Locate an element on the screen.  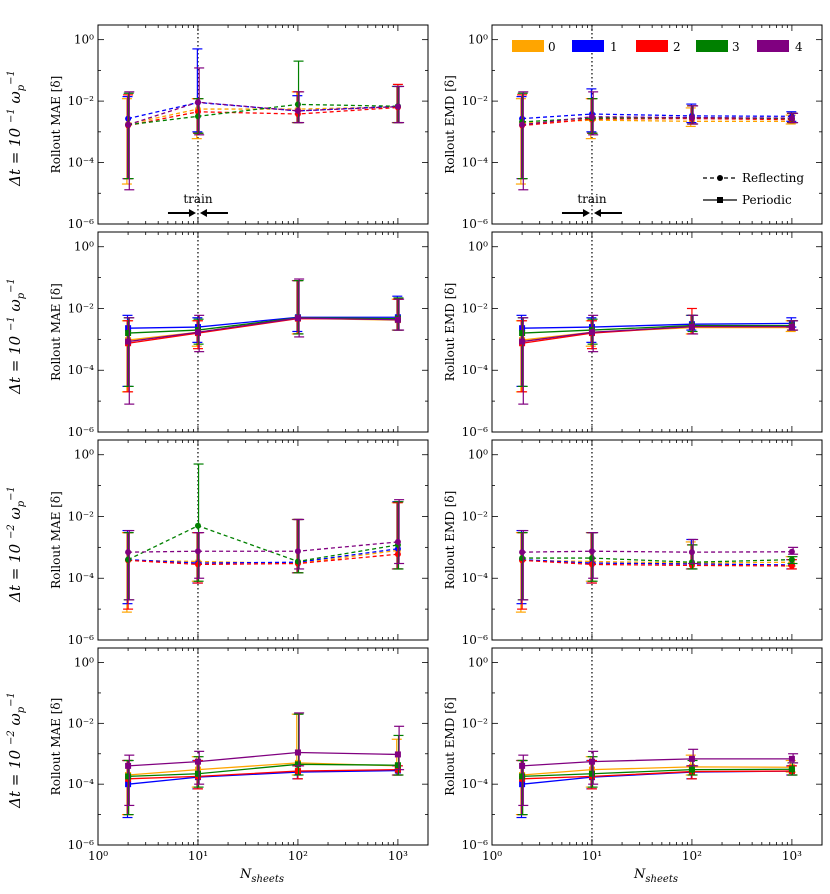
x-tick-label: 10¹ is located at coordinates (198, 856).